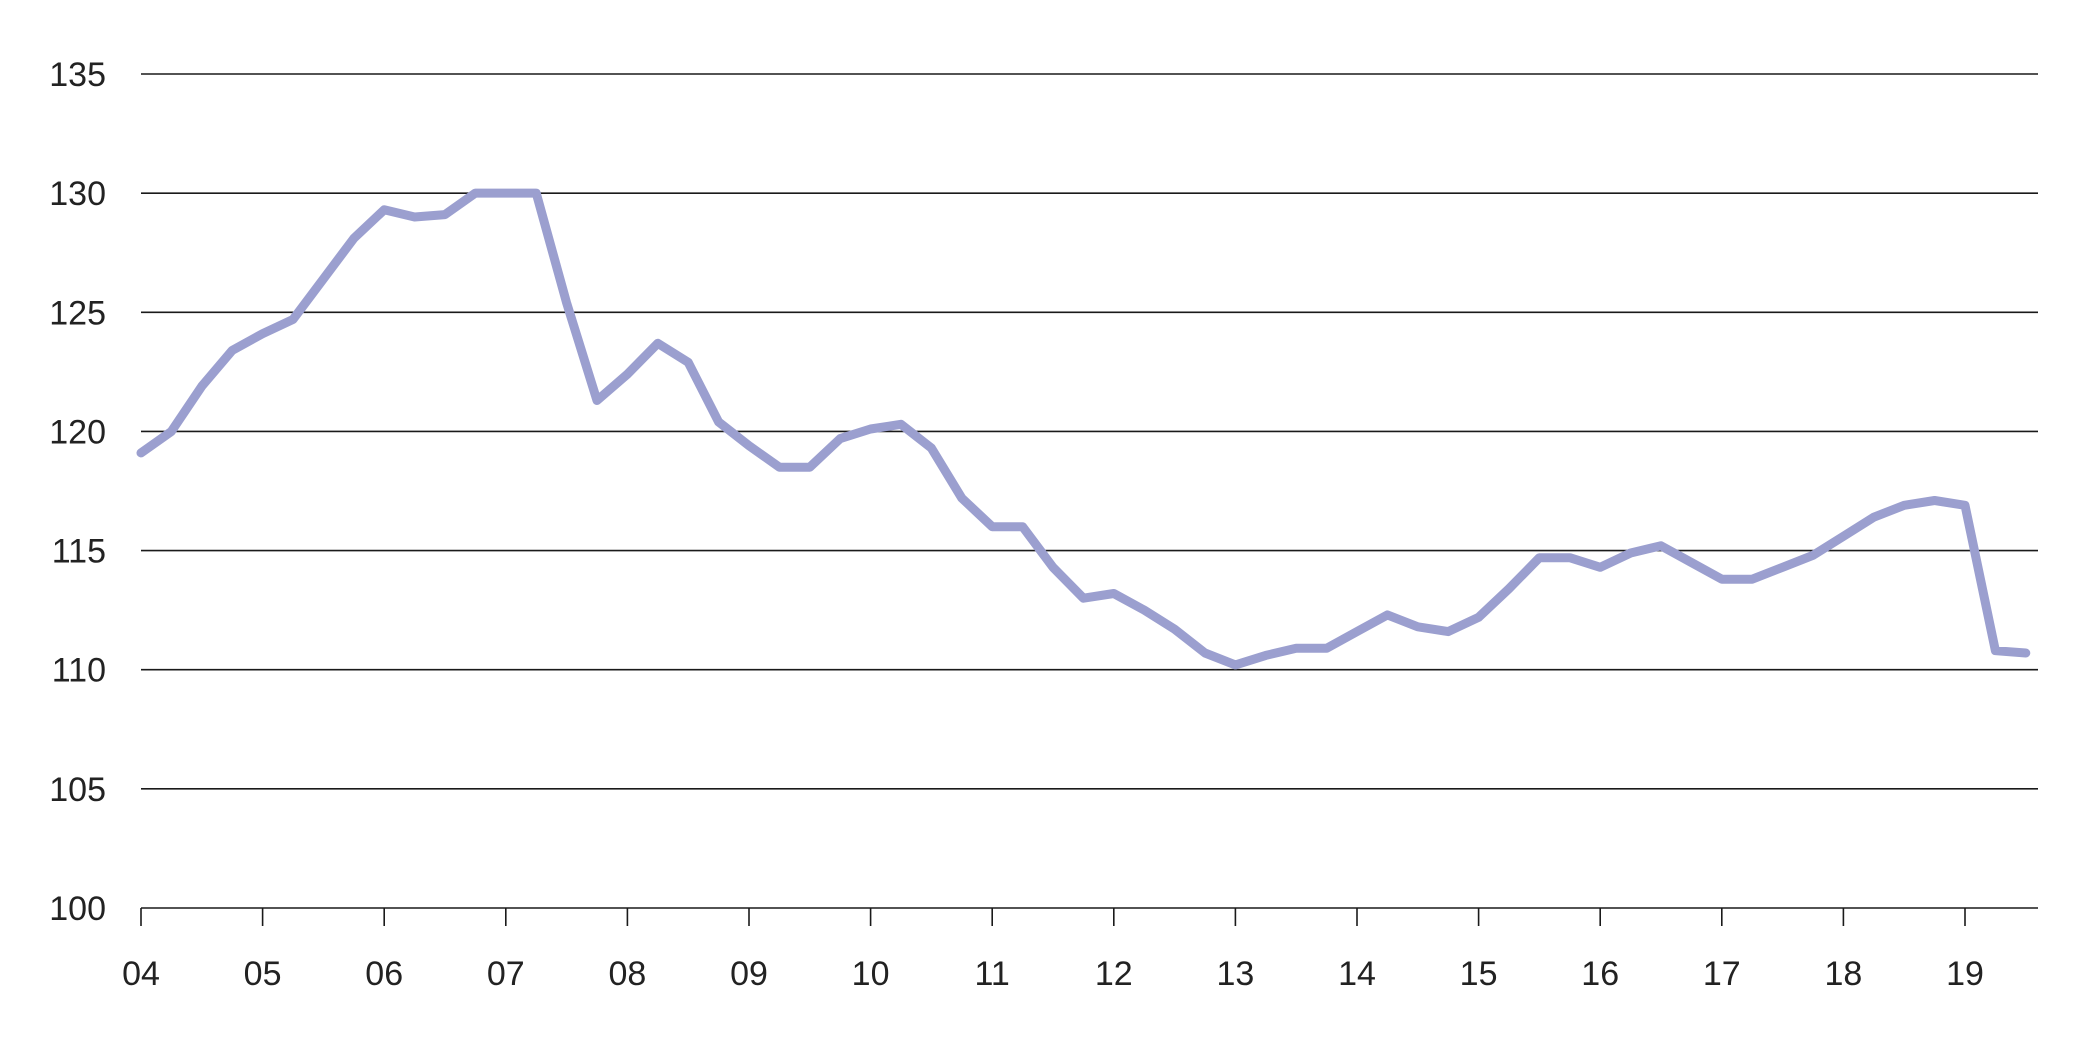  What do you see at coordinates (1235, 974) in the screenshot?
I see `x-tick-label: 13` at bounding box center [1235, 974].